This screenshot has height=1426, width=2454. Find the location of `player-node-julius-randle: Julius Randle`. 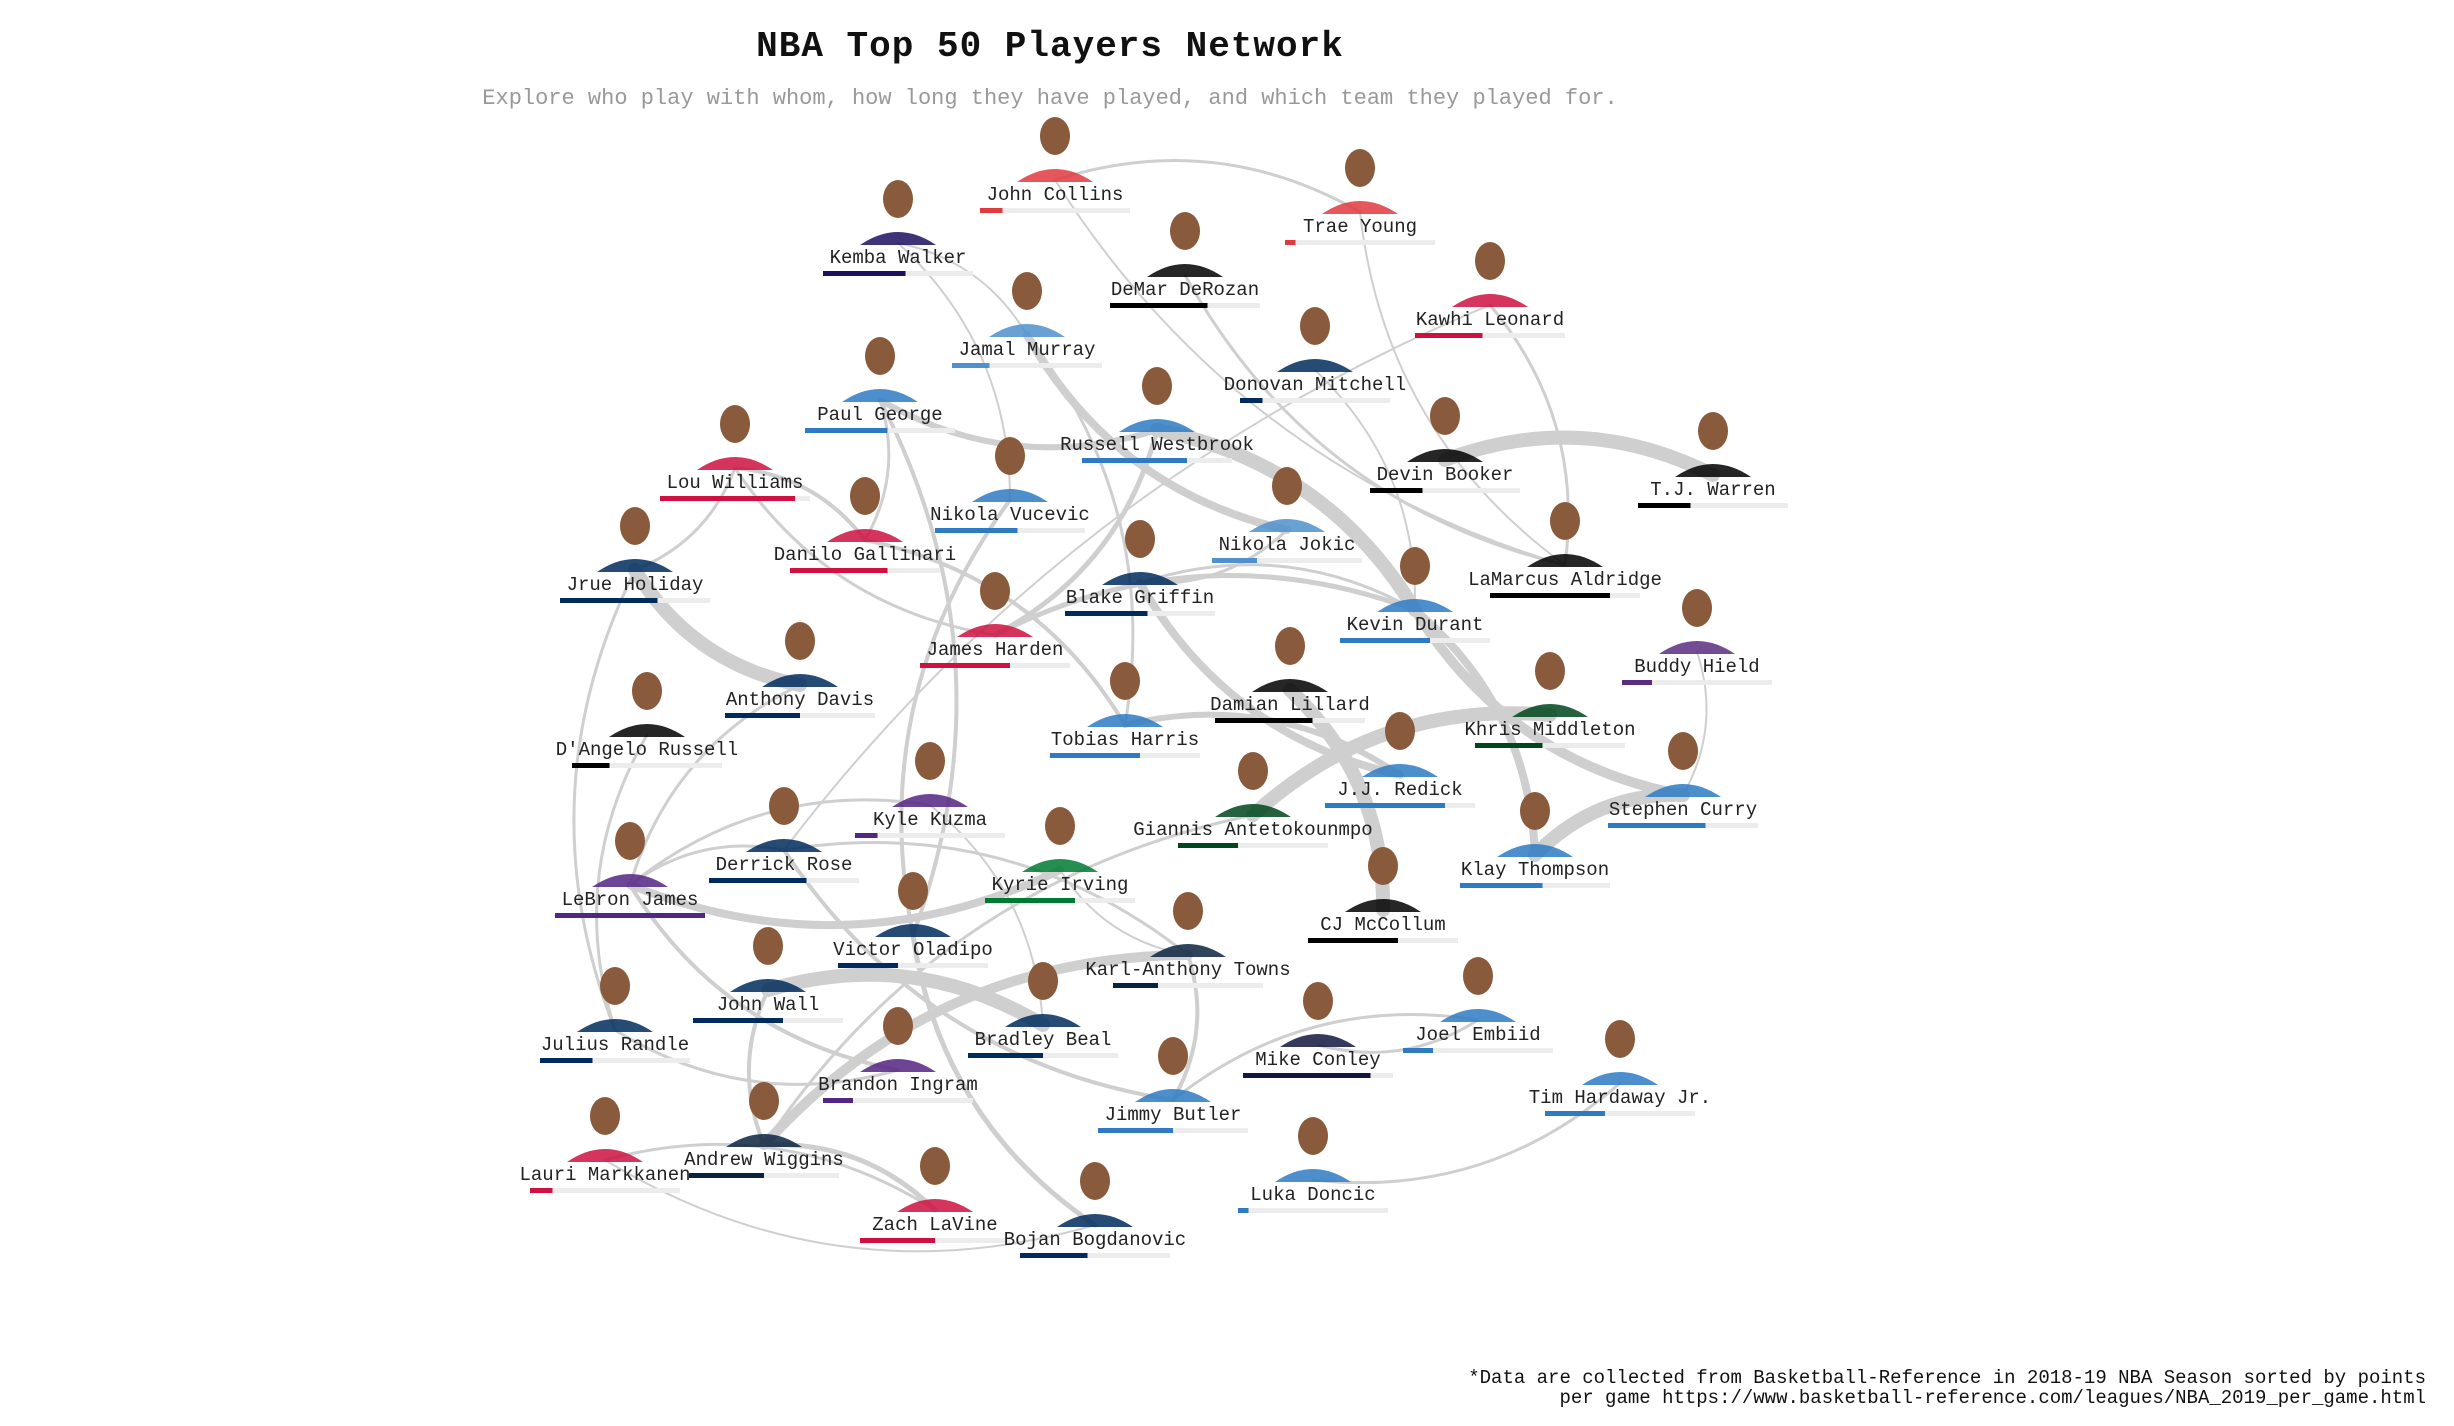

player-node-julius-randle: Julius Randle is located at coordinates (615, 1015).